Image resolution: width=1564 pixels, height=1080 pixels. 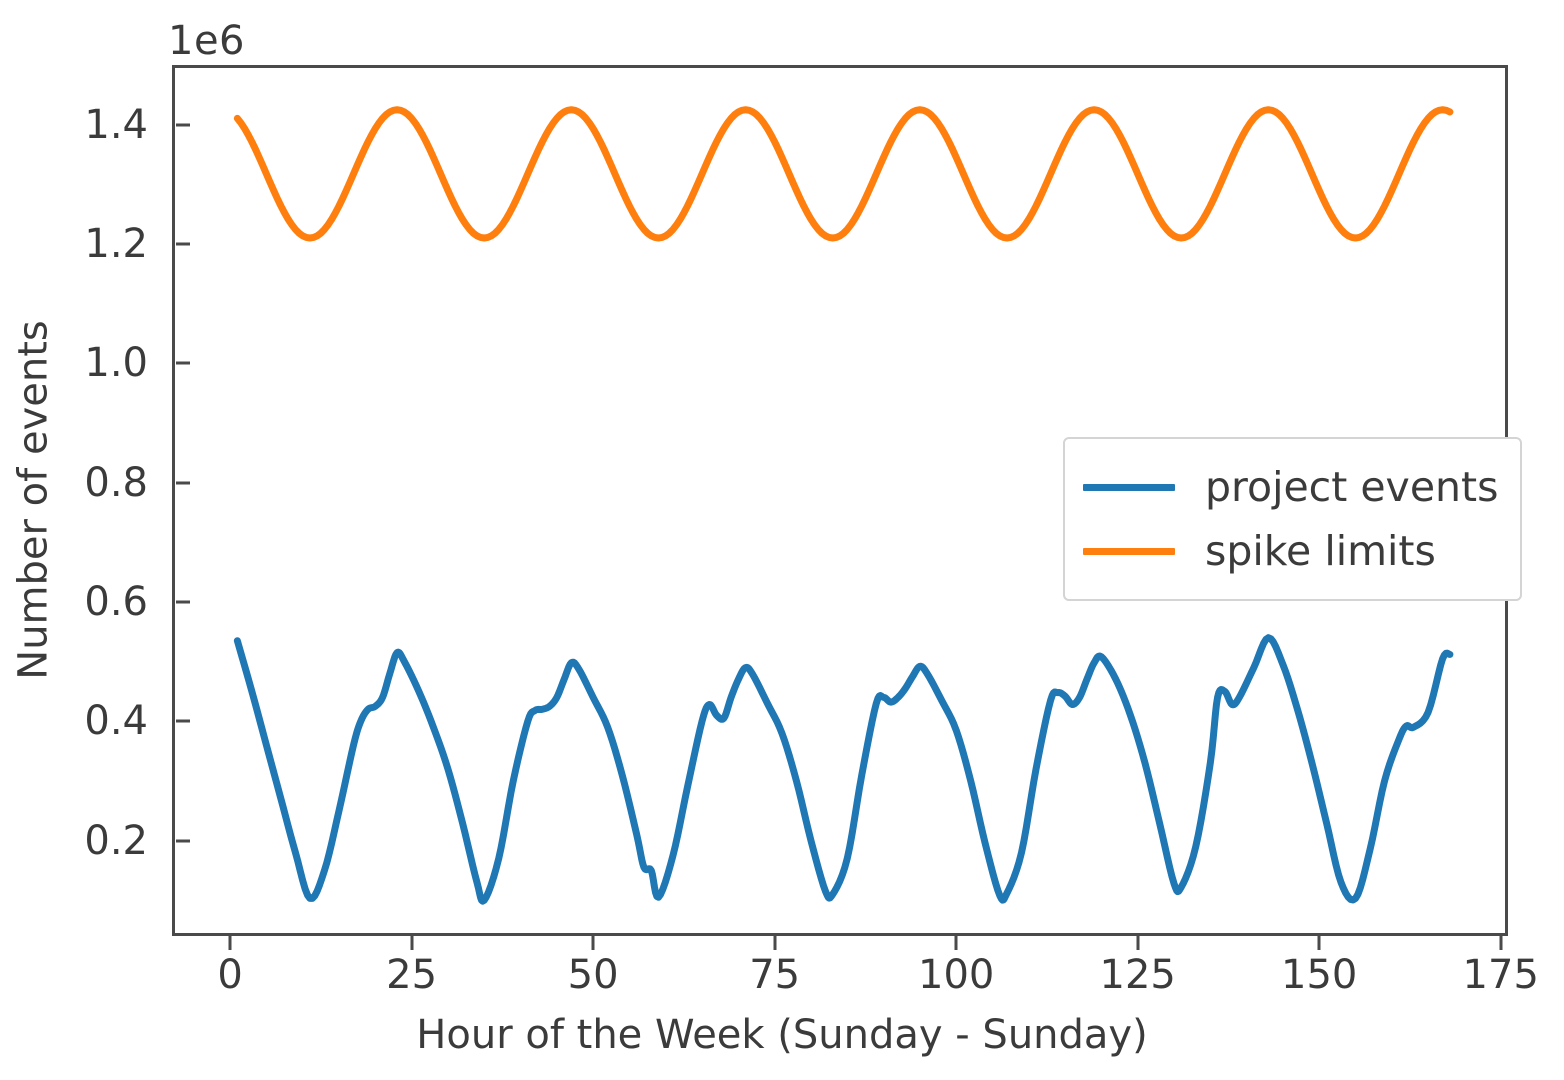 What do you see at coordinates (116, 363) in the screenshot?
I see `y-tick-label: 1.0` at bounding box center [116, 363].